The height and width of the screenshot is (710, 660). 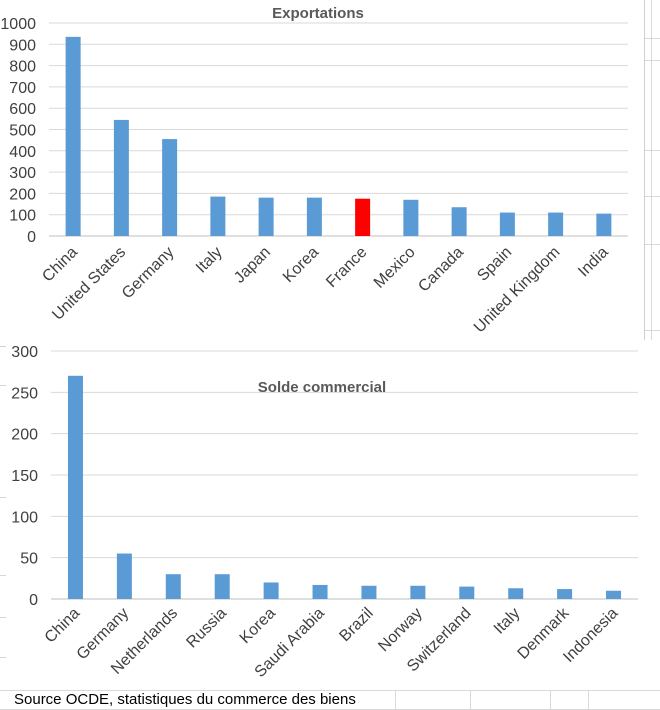 I want to click on y-tick-label: 700, so click(x=22, y=88).